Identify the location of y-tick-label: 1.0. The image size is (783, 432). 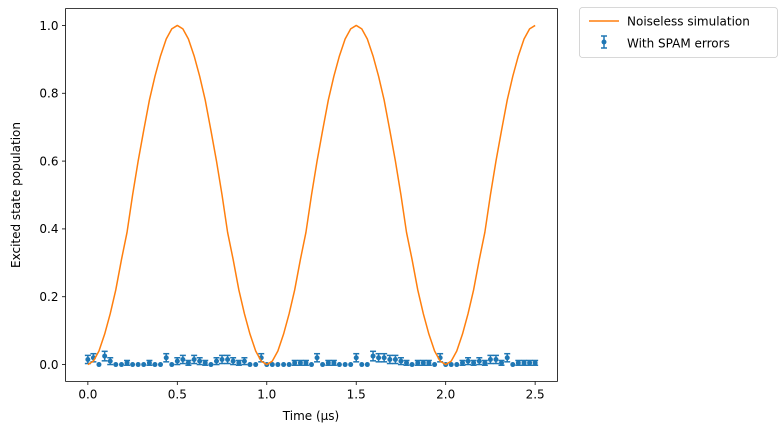
(48, 26).